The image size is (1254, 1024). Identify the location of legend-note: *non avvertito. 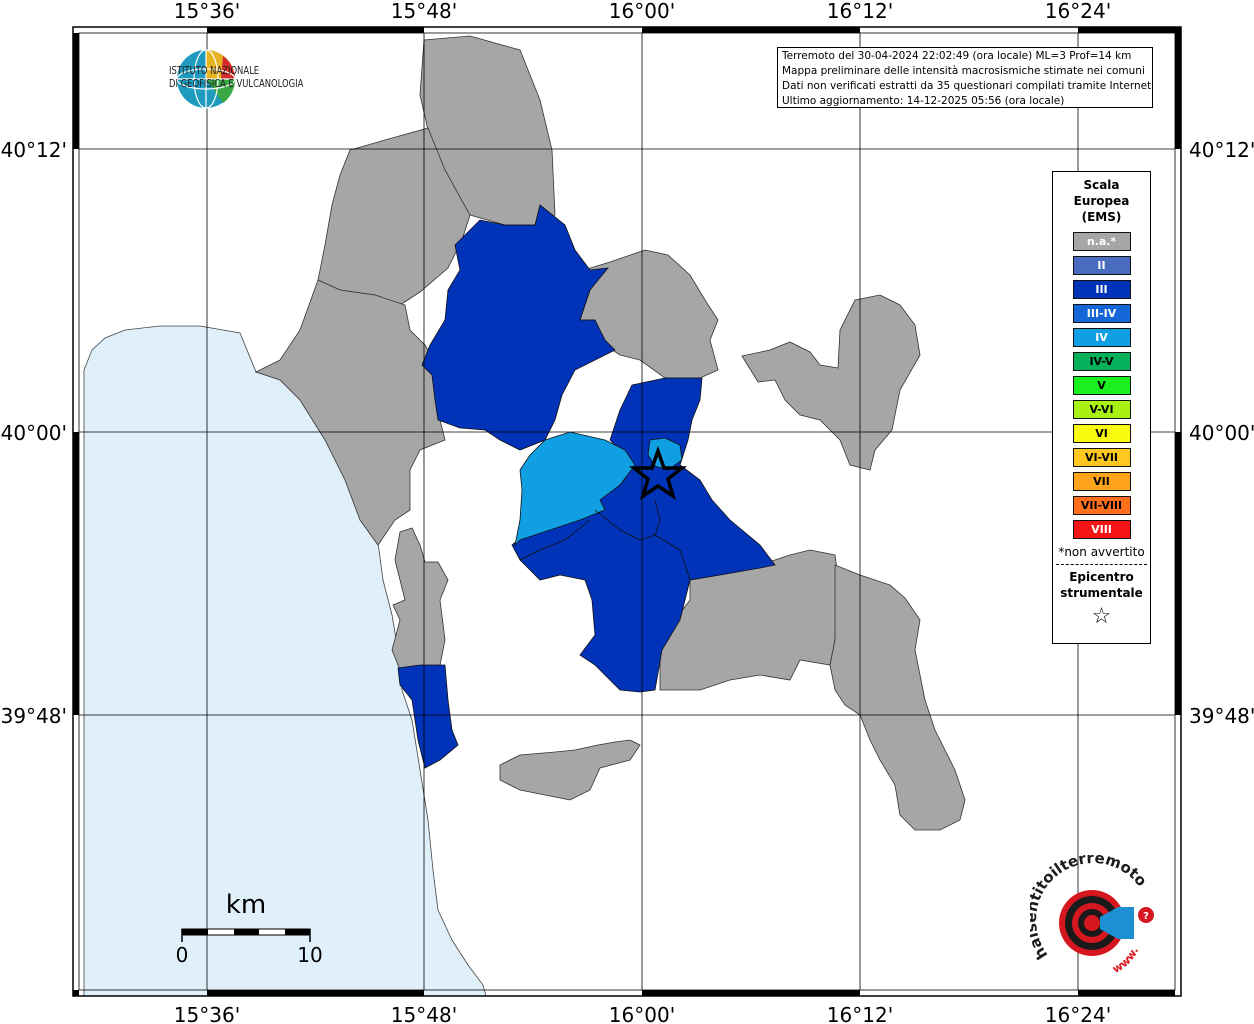
(1101, 552).